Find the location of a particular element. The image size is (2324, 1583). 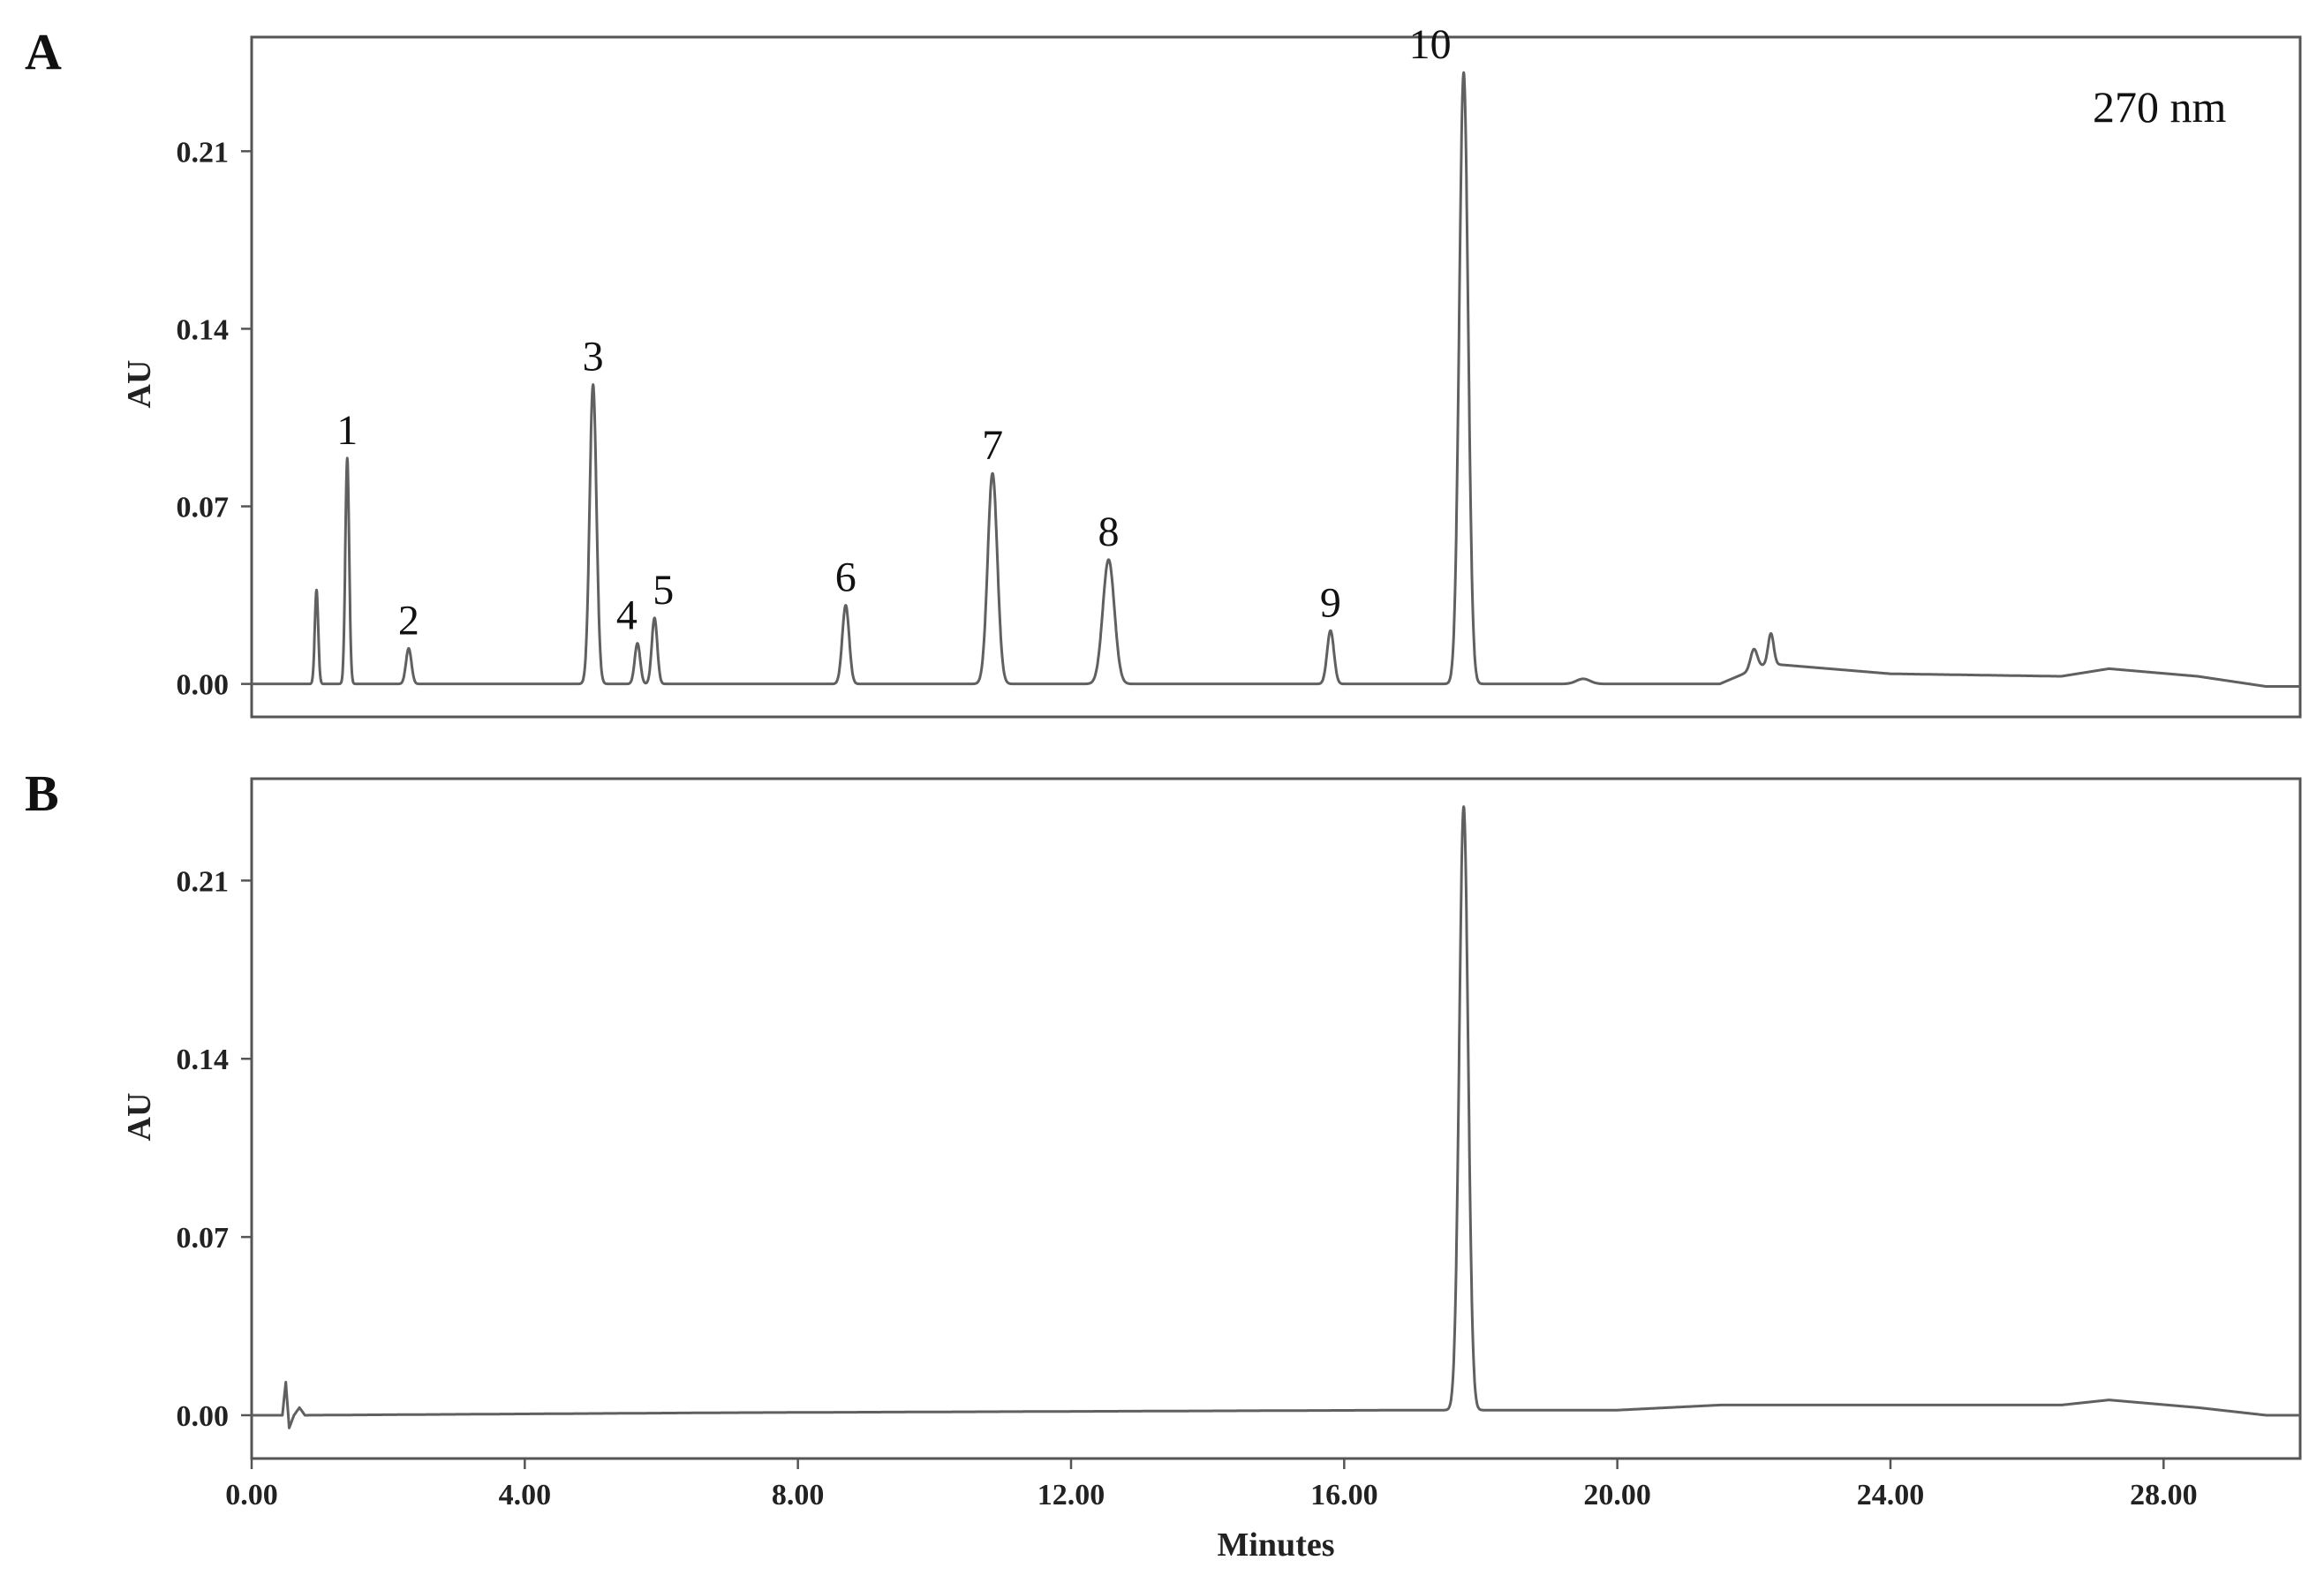

peak-label-10: 10 is located at coordinates (1430, 44).